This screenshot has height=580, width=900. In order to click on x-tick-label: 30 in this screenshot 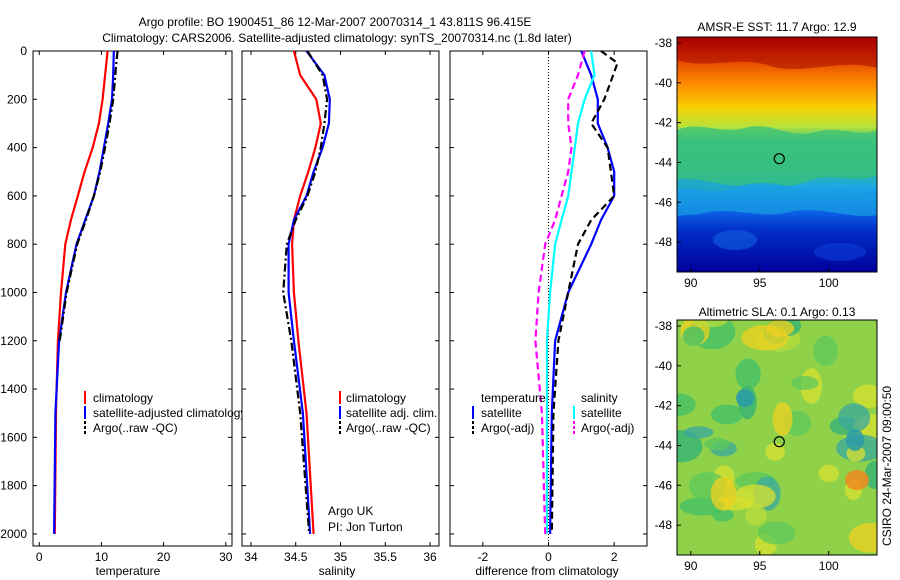, I will do `click(226, 557)`.